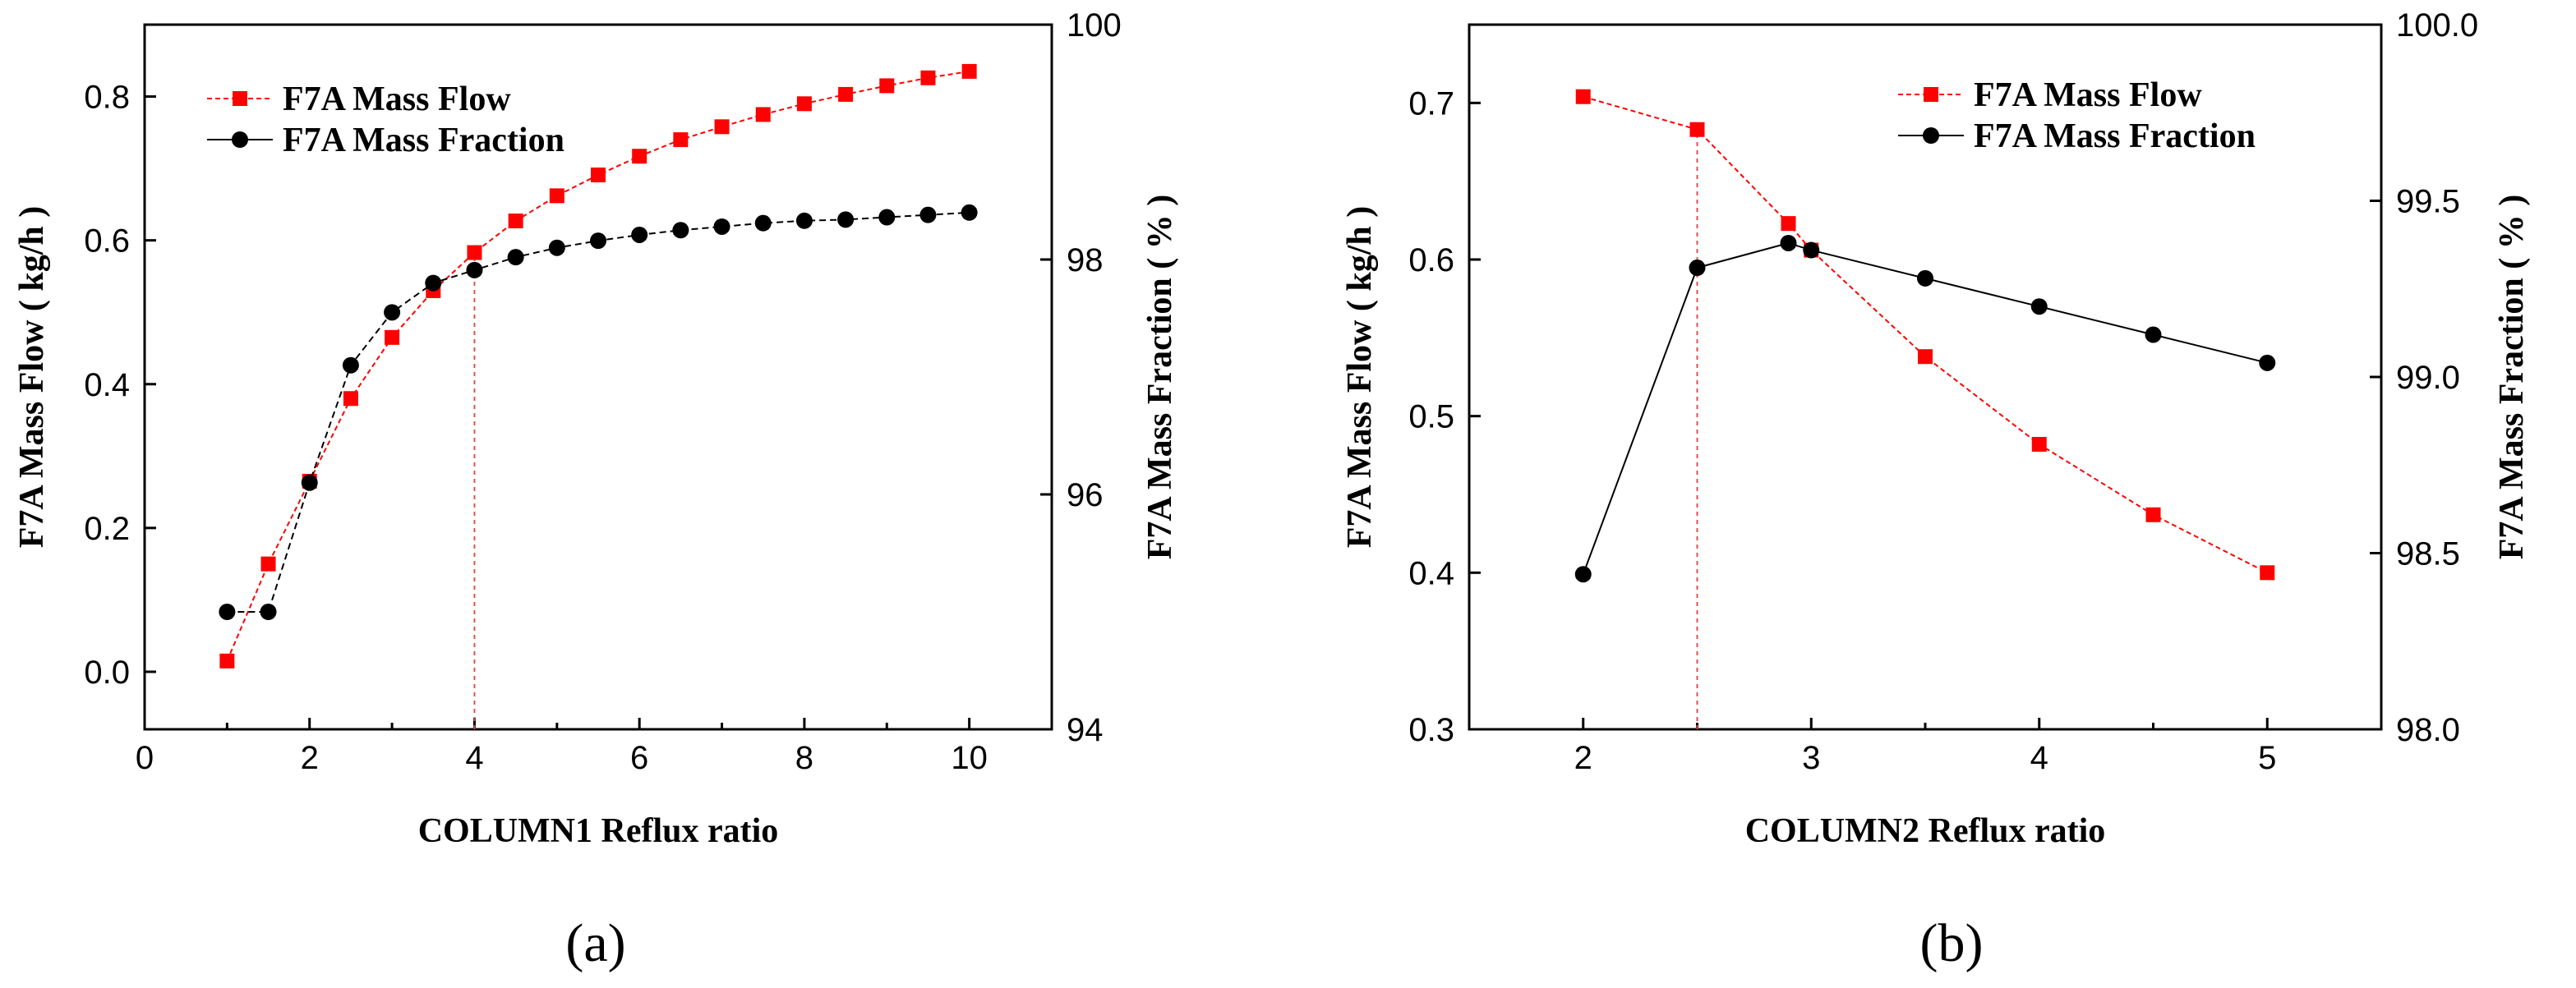 Image resolution: width=2576 pixels, height=988 pixels. I want to click on y-left-tick-label: 0.5, so click(1431, 417).